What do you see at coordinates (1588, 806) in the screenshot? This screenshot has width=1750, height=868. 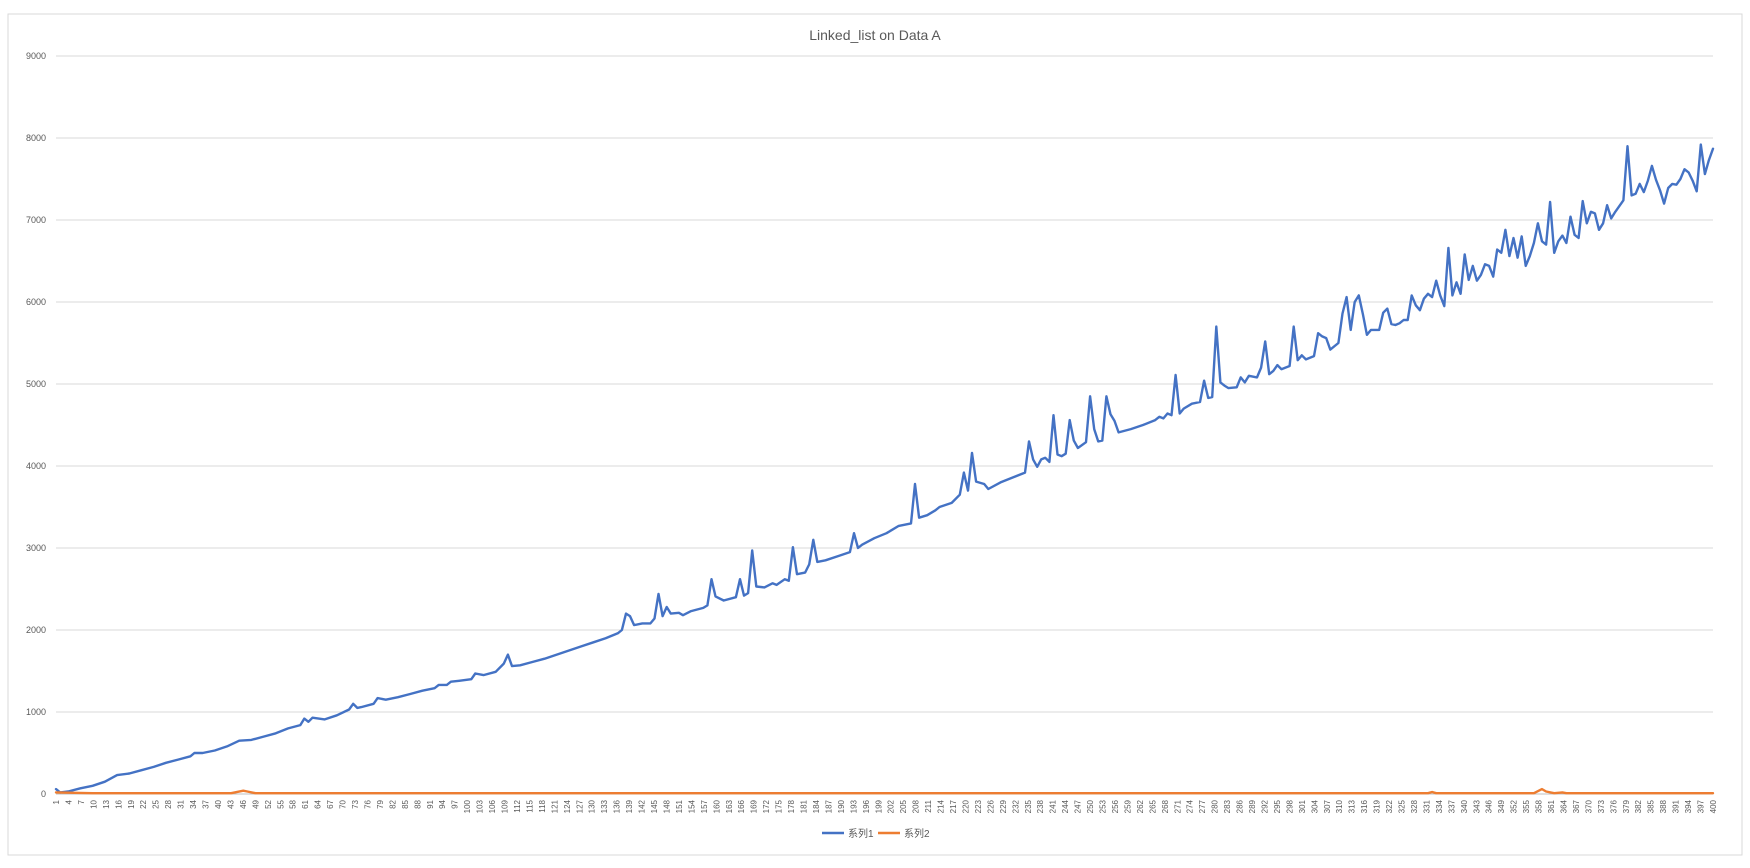 I see `x-tick-label: 370` at bounding box center [1588, 806].